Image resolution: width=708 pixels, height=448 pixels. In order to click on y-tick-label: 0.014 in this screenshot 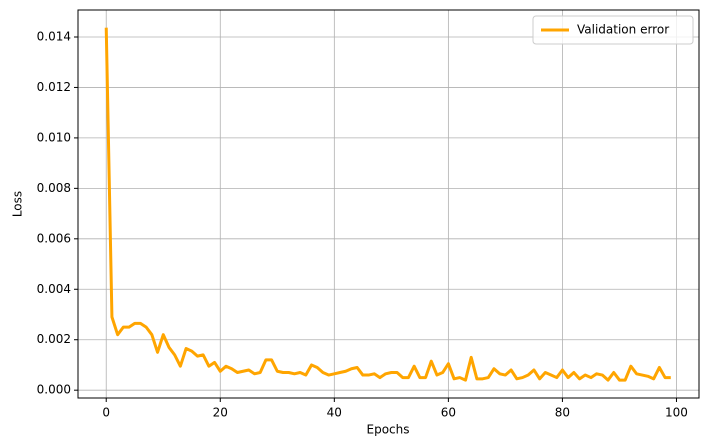, I will do `click(54, 36)`.